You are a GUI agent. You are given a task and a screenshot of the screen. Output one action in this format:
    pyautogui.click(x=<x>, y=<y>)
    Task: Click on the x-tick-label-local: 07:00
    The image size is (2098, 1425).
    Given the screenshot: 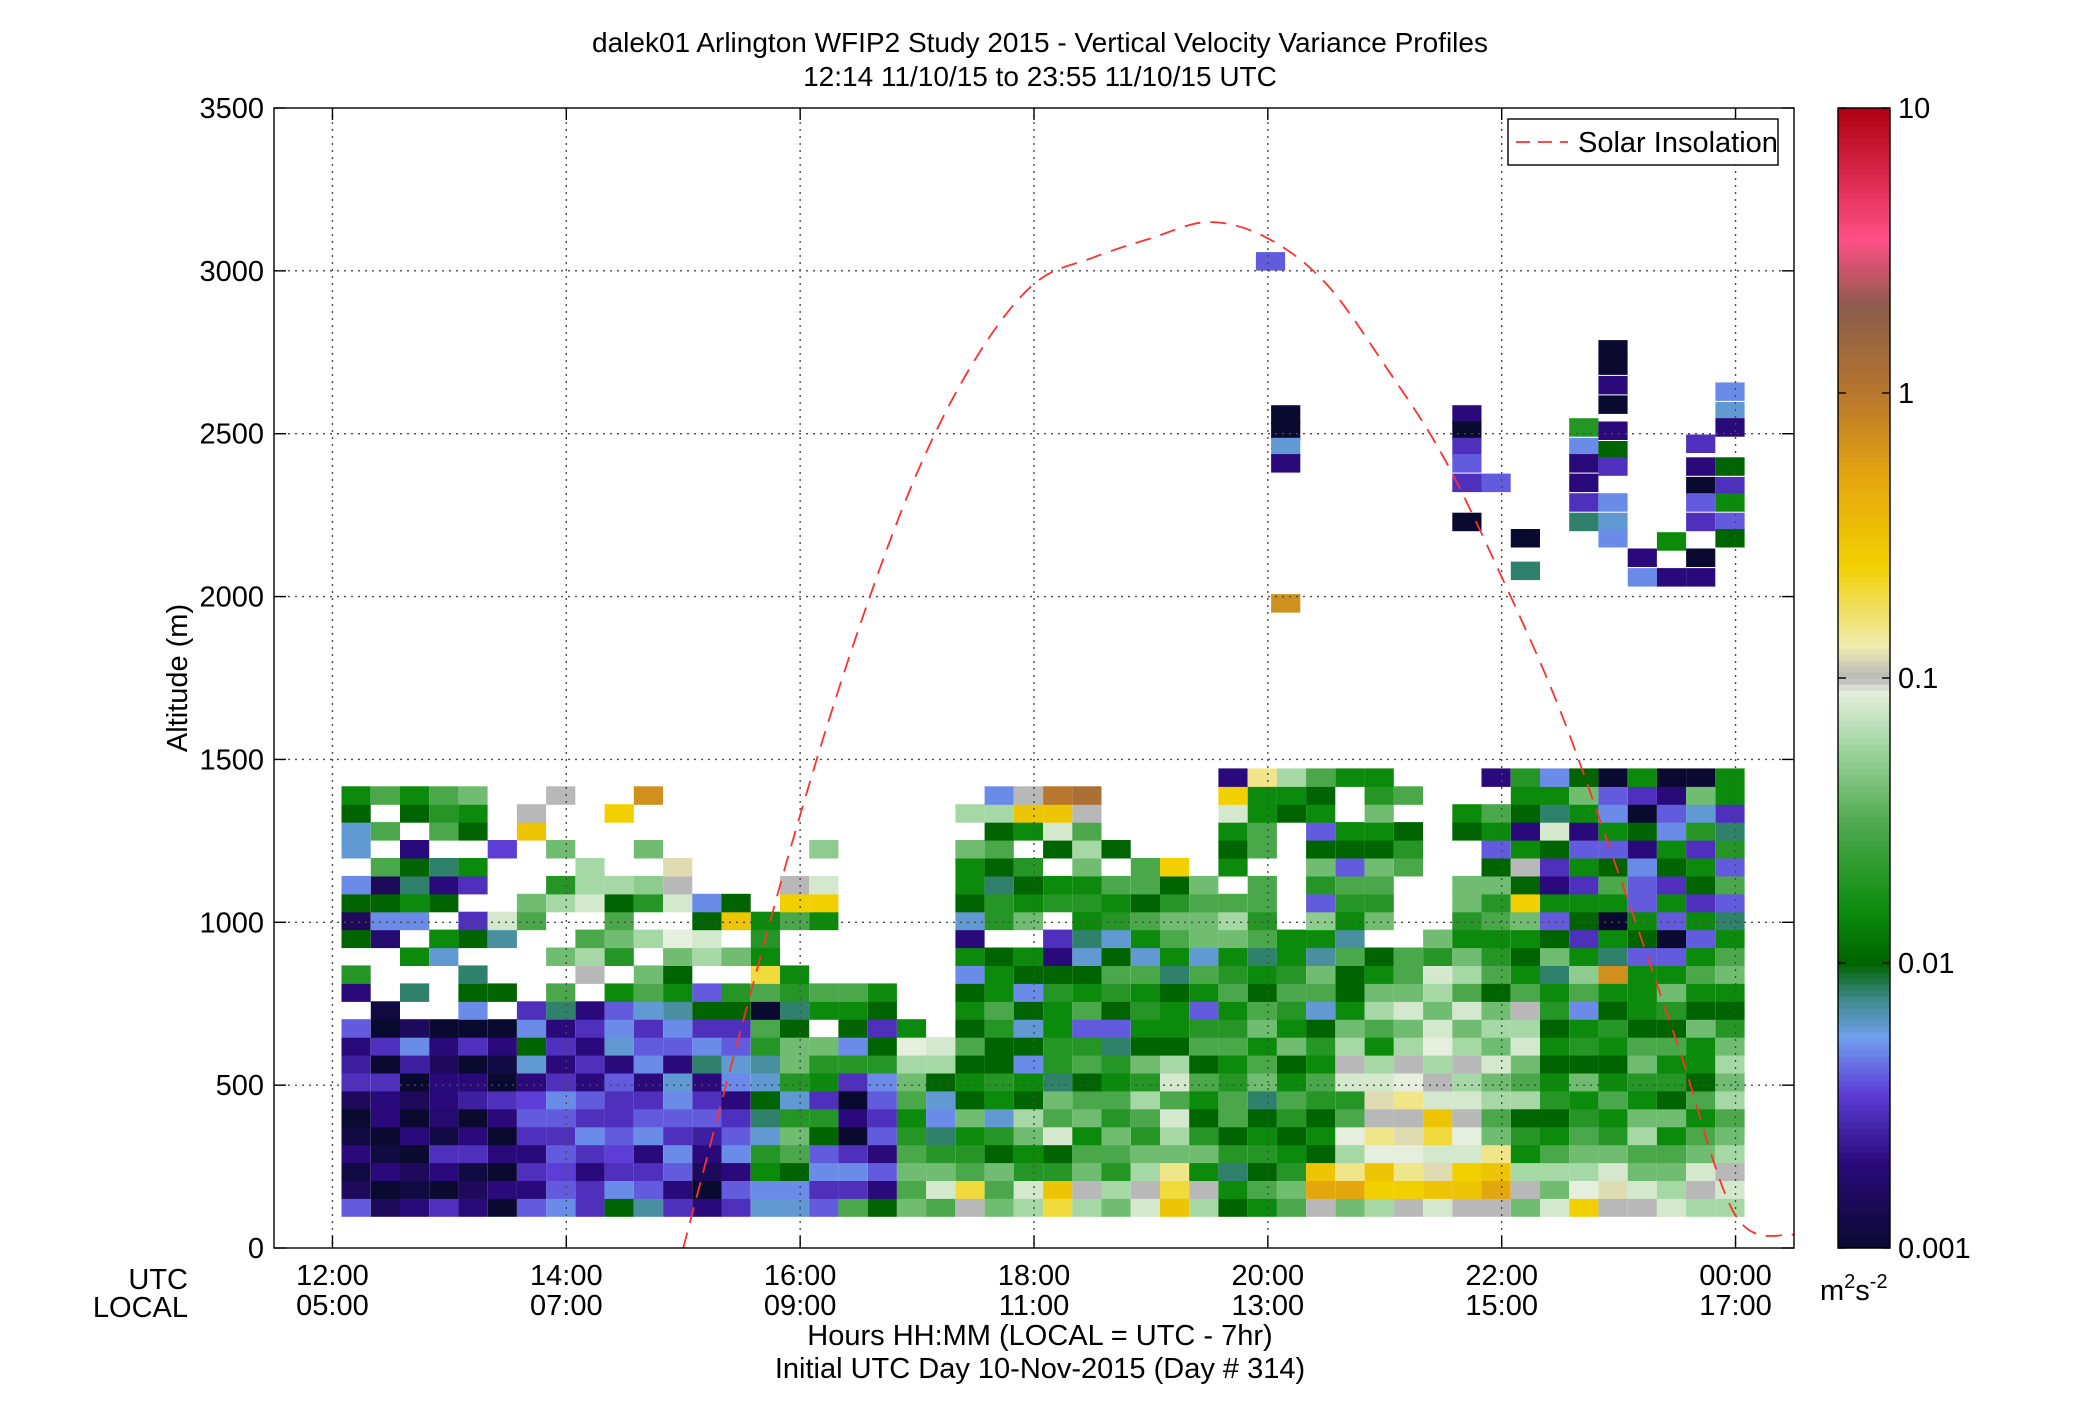 What is the action you would take?
    pyautogui.click(x=566, y=1306)
    